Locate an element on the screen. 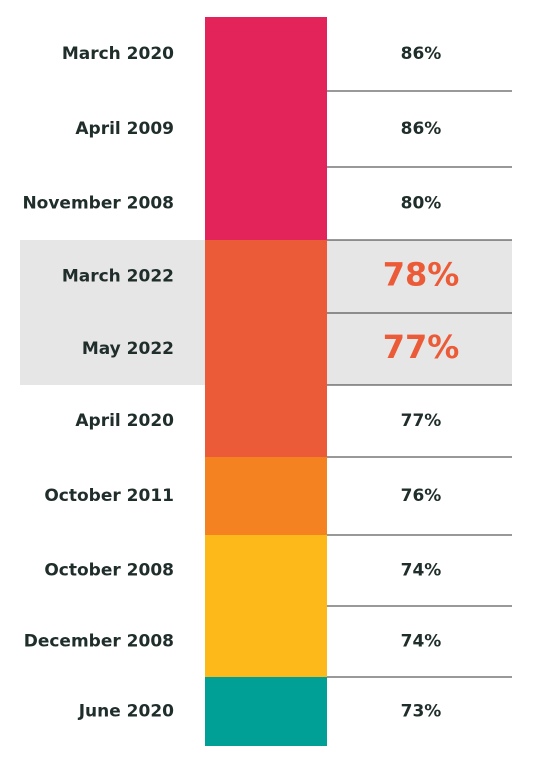  row-label: December 2008 is located at coordinates (99, 642).